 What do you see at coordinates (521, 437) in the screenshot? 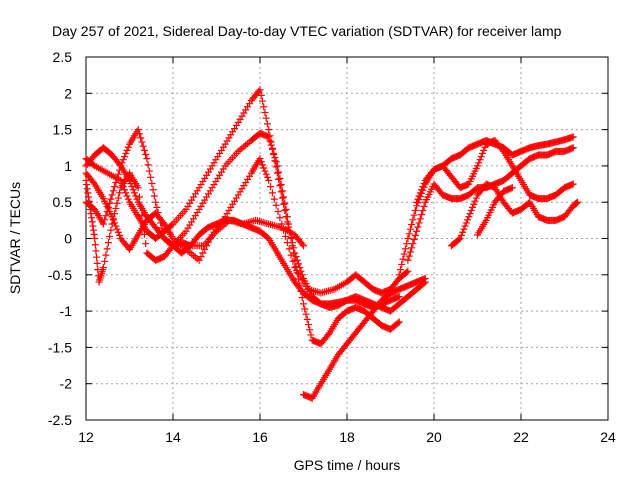
I see `x-tick-label: 22` at bounding box center [521, 437].